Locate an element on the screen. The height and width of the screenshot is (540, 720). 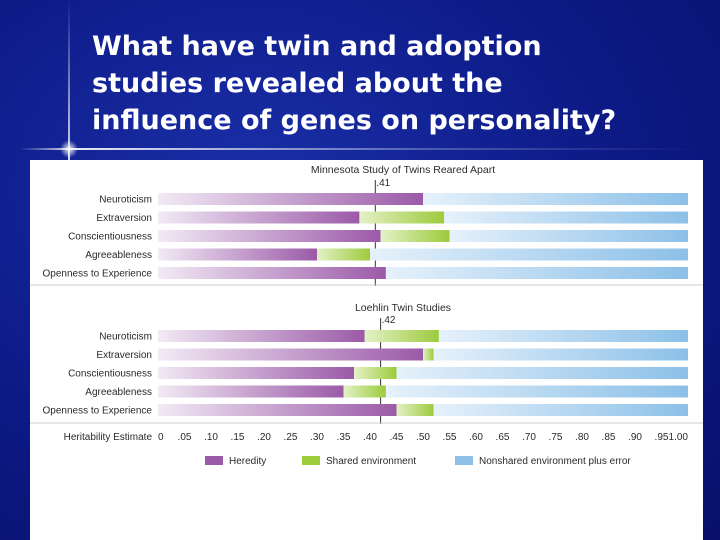
x-tick-label: .45 is located at coordinates (397, 437).